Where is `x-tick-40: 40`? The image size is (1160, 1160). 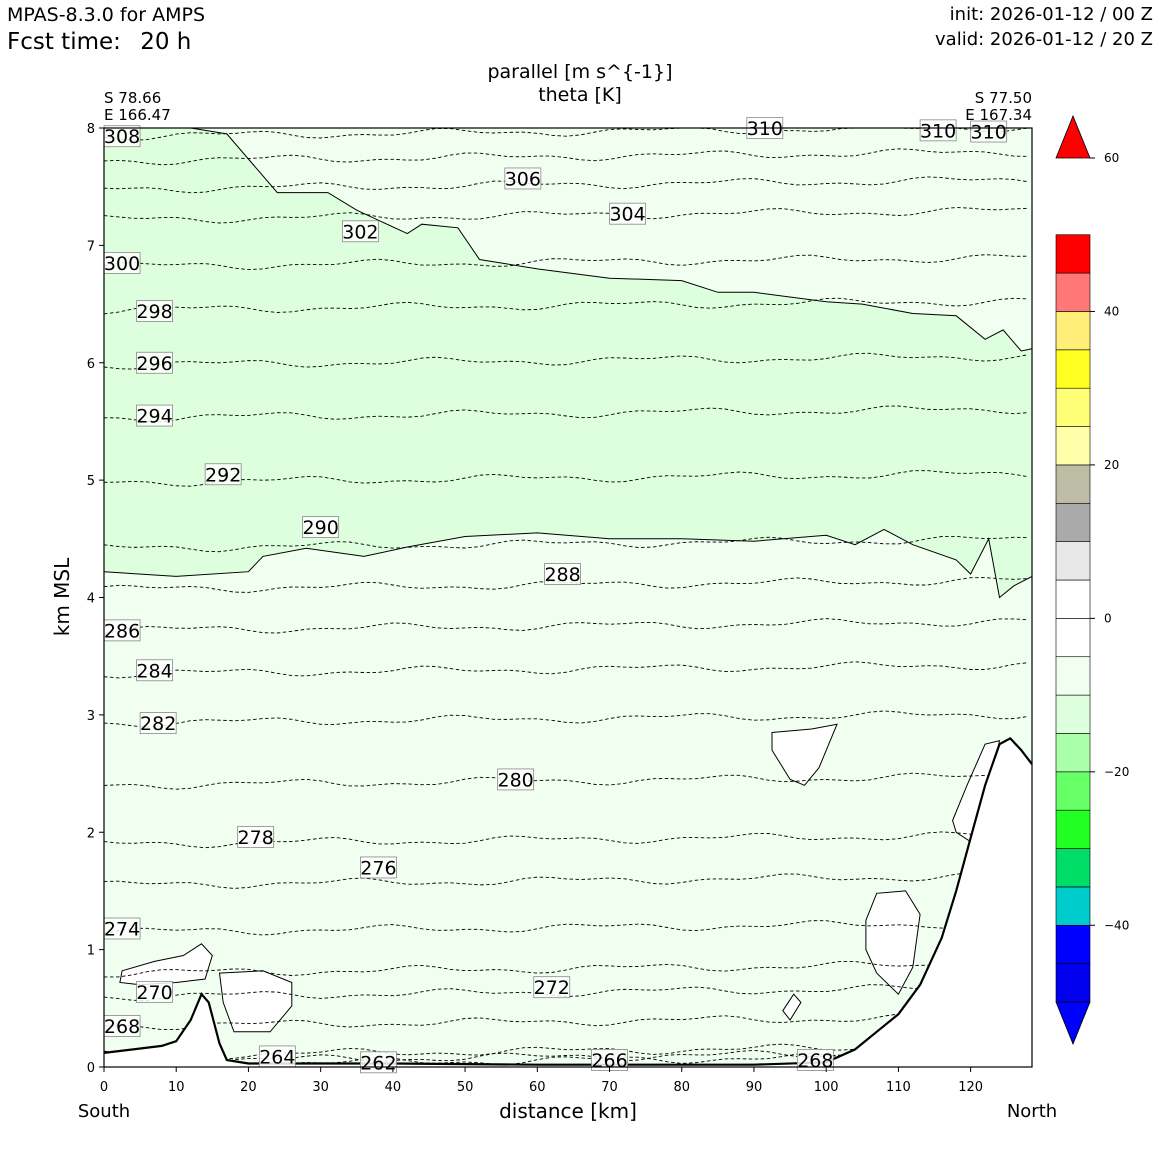
x-tick-40: 40 is located at coordinates (393, 1087).